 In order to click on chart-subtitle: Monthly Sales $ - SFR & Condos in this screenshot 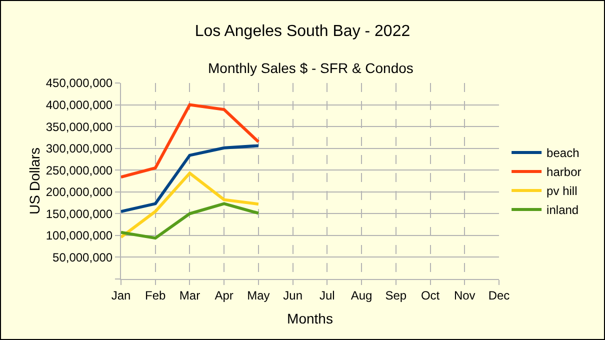, I will do `click(311, 68)`.